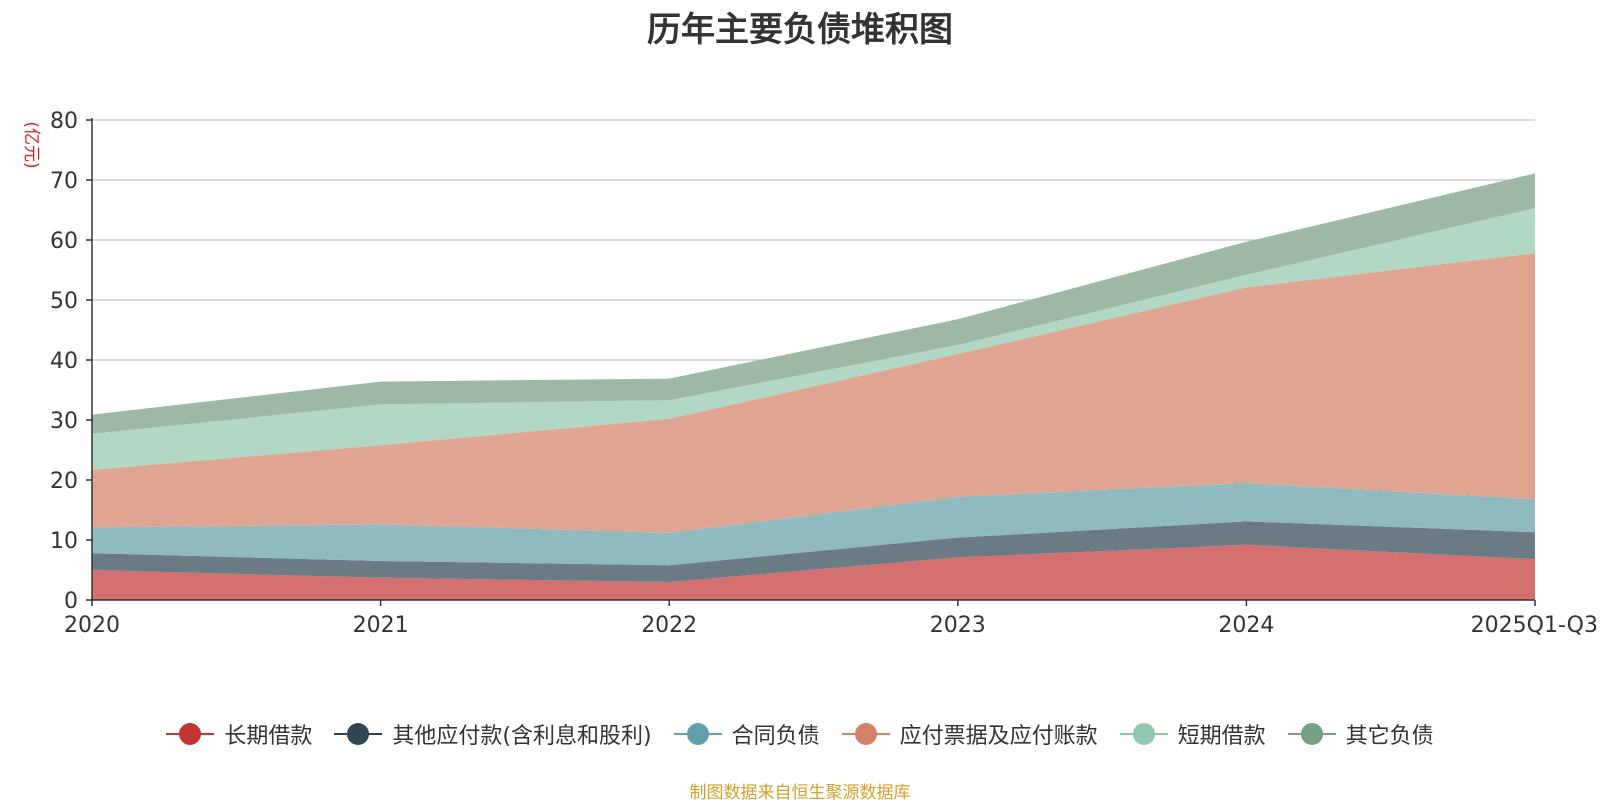 This screenshot has width=1600, height=803. I want to click on legend-label: 短期借款, so click(1221, 736).